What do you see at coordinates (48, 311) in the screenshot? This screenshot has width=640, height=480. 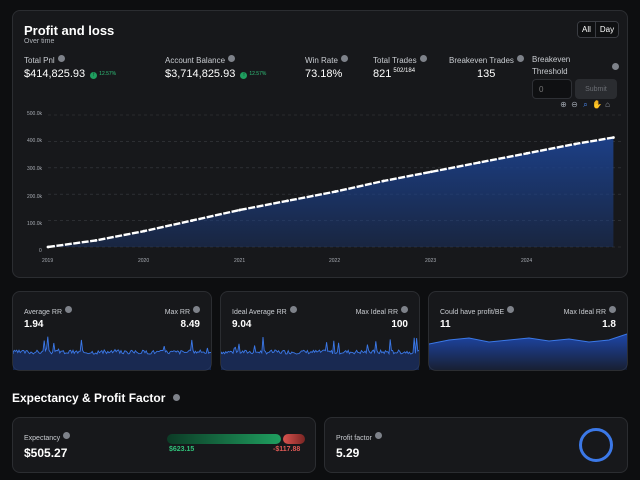 I see `average-rr-label: Average RR` at bounding box center [48, 311].